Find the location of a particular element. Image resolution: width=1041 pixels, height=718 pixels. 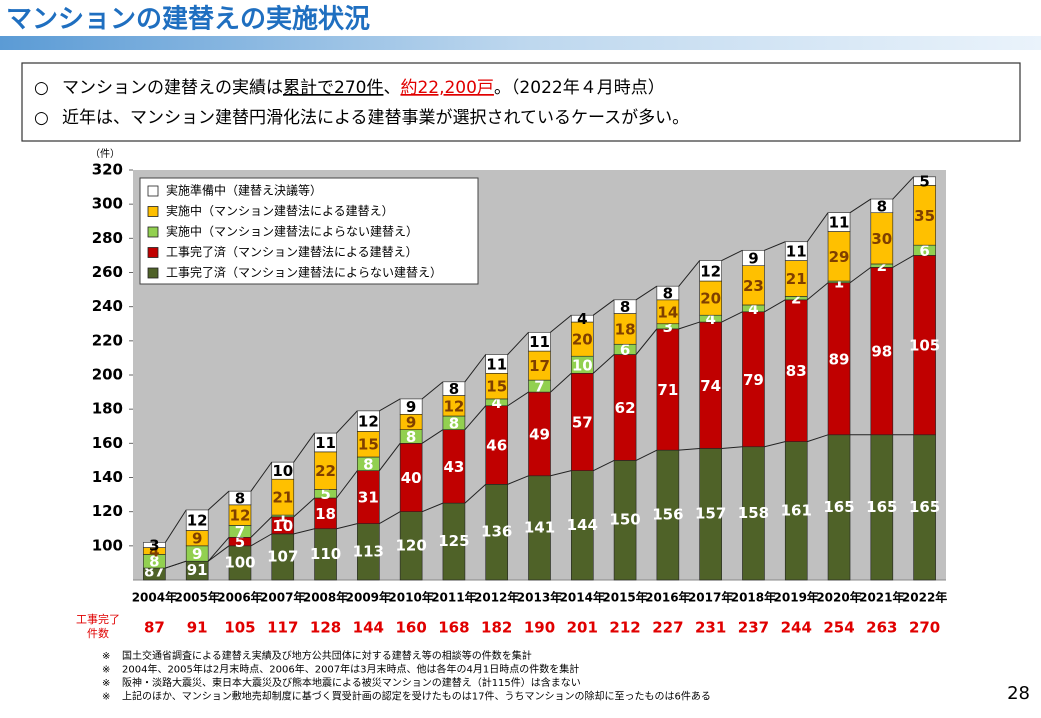

text: マンションの建替えの実績は is located at coordinates (172, 88).